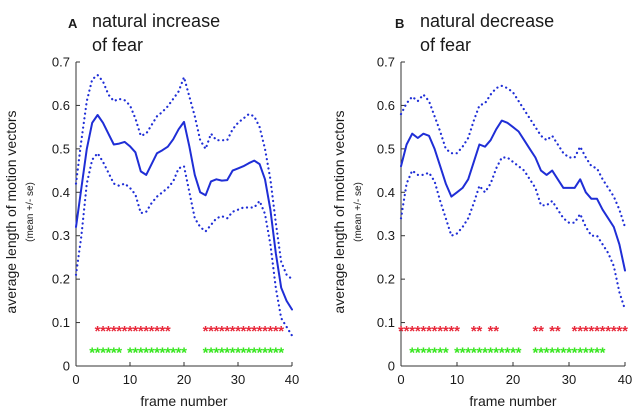 The height and width of the screenshot is (417, 632). What do you see at coordinates (183, 401) in the screenshot?
I see `x-axis-label: frame number` at bounding box center [183, 401].